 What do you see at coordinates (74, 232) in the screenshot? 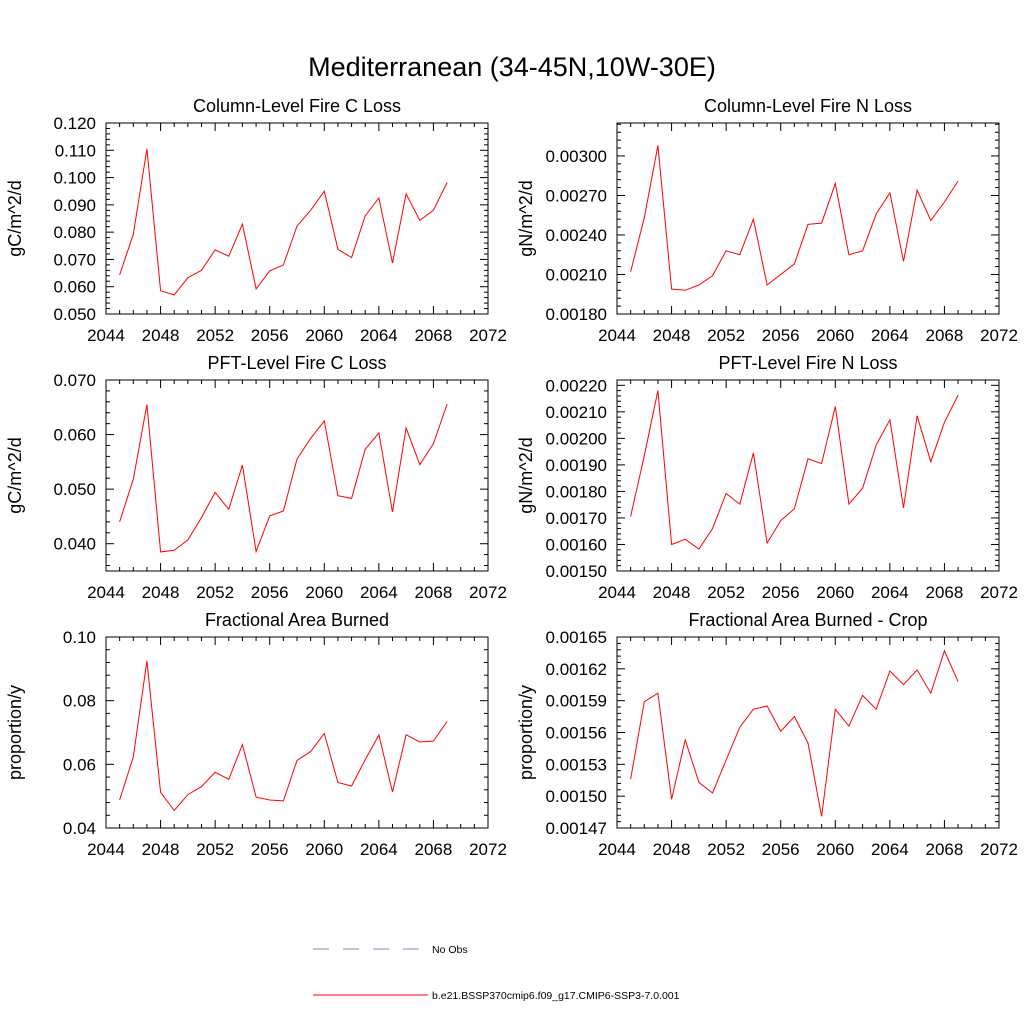
I see `y-tick-label: 0.080` at bounding box center [74, 232].